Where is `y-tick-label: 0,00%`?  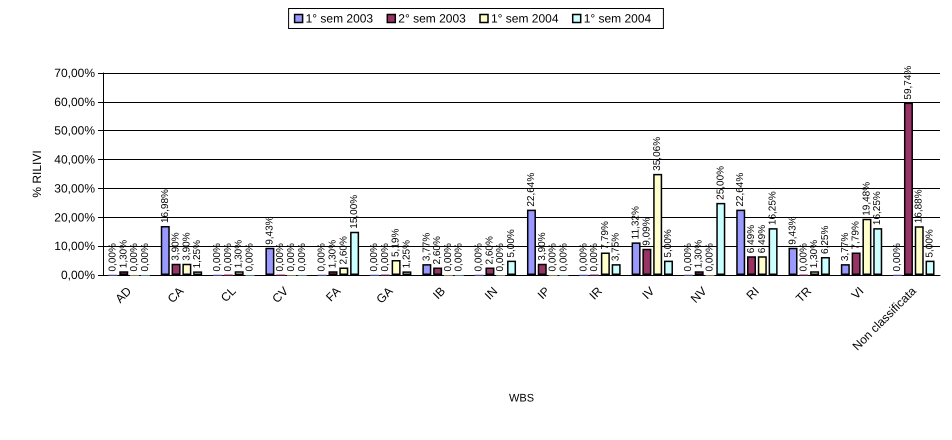
y-tick-label: 0,00% is located at coordinates (78, 275).